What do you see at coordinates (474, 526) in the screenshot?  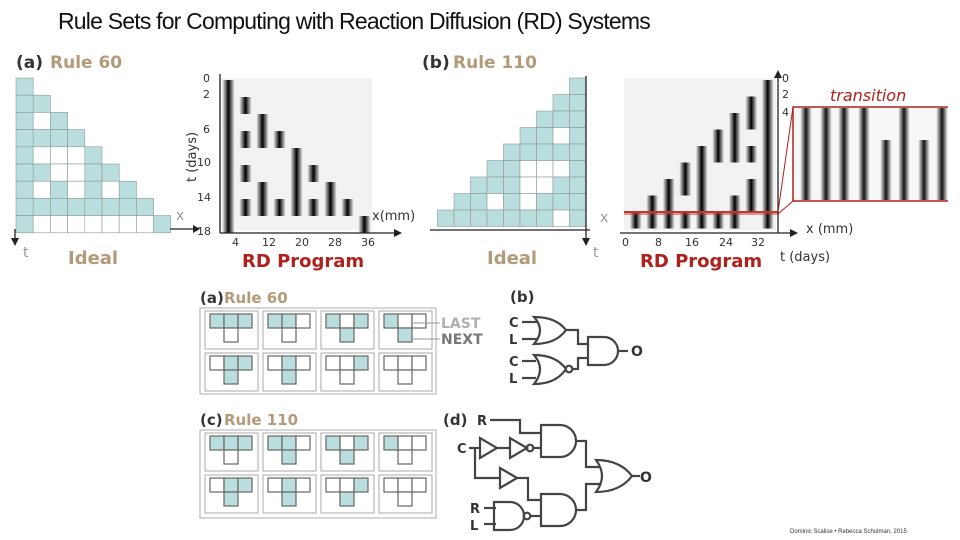 I see `circuit-d-input-l: L` at bounding box center [474, 526].